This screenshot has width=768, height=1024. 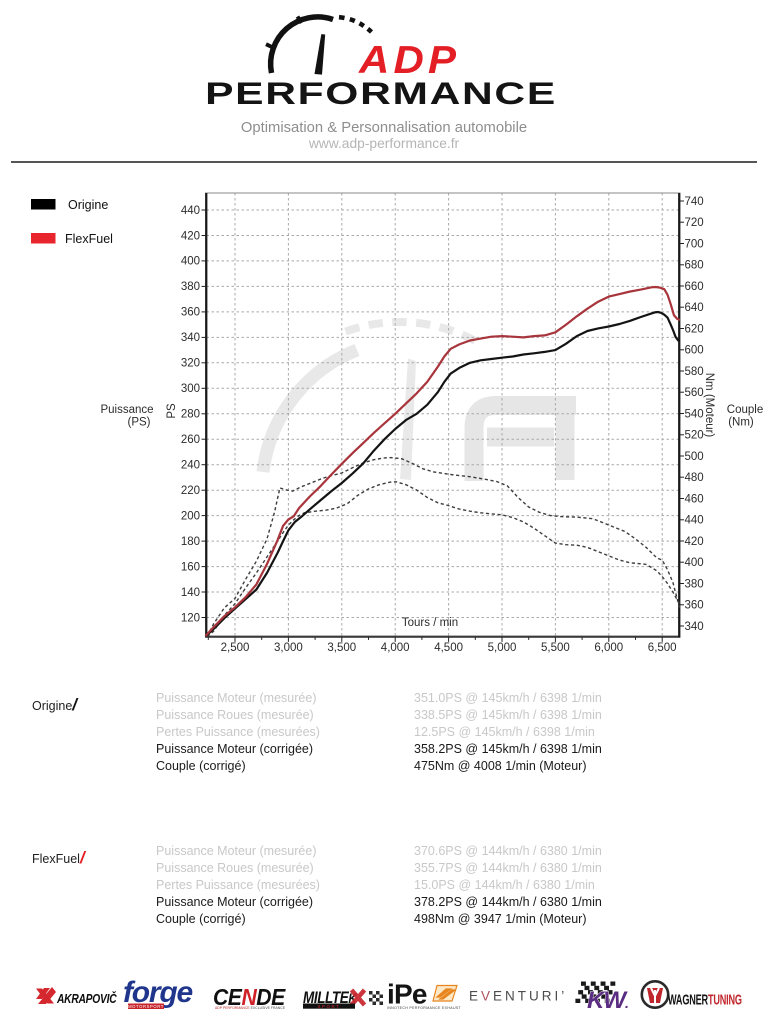 What do you see at coordinates (341, 648) in the screenshot?
I see `svg-text: 3,500` at bounding box center [341, 648].